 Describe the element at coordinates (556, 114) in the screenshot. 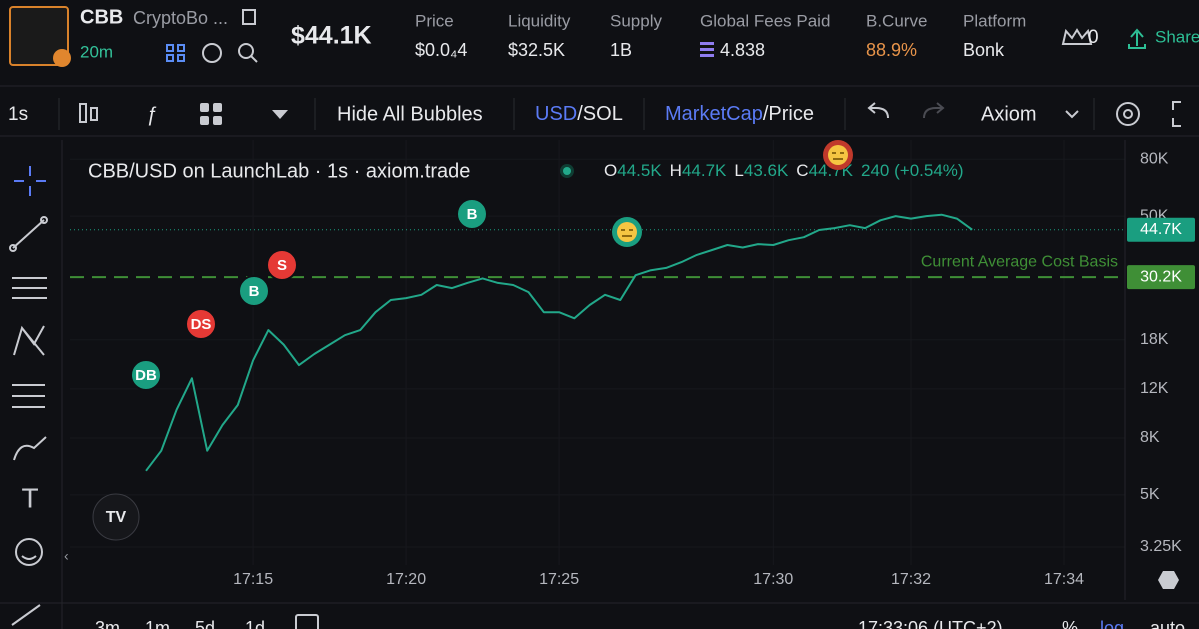

I see `currency: USD` at that location.